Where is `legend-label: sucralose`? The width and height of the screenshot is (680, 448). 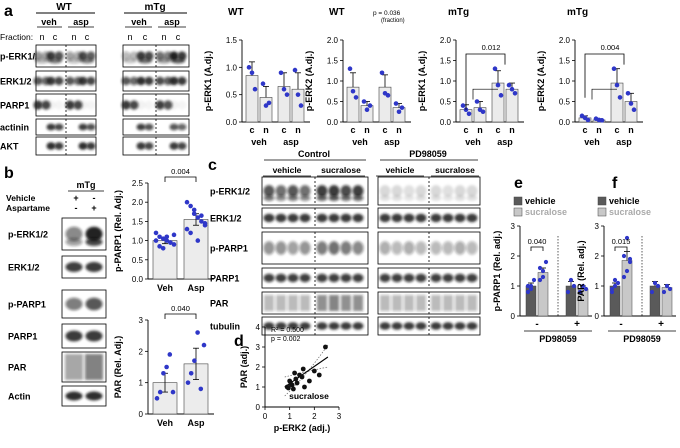 legend-label: sucralose is located at coordinates (546, 212).